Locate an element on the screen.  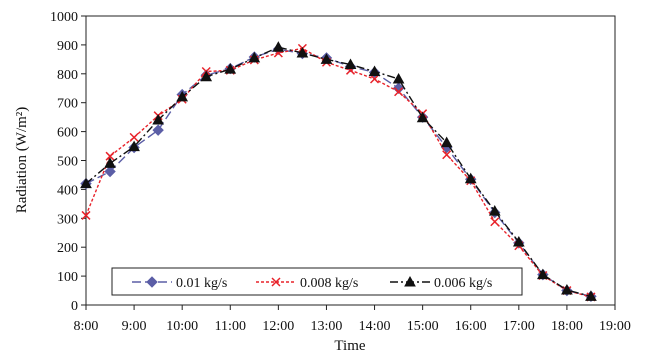
legend-item: 0.008 kg/s is located at coordinates (307, 283).